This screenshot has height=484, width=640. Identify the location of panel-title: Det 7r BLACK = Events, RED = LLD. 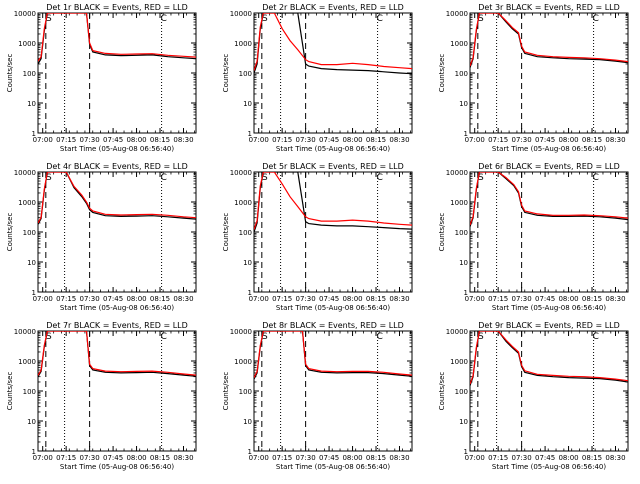
(117, 325).